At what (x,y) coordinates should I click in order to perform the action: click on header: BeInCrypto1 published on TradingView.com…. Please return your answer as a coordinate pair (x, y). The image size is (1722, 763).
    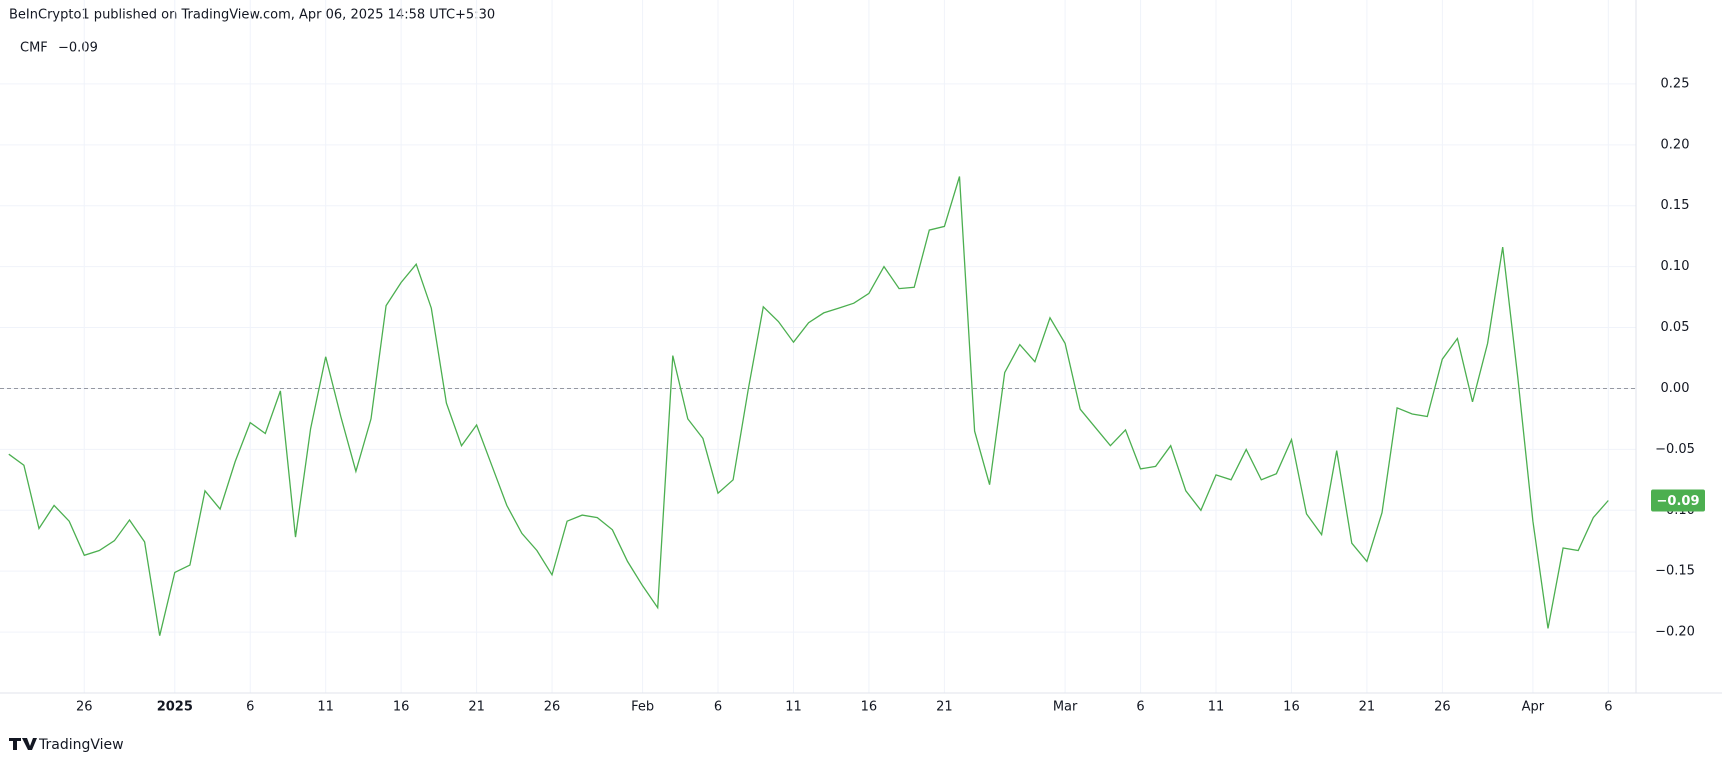
    Looking at the image, I should click on (252, 15).